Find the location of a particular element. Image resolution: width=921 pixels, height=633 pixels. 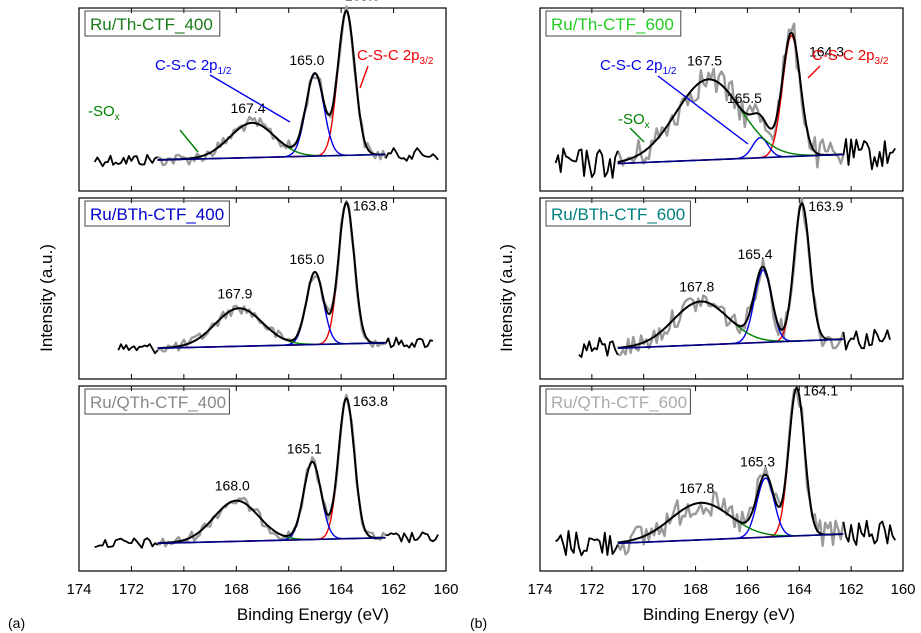

panel-title-text: Ru/Th-CTF_400 is located at coordinates (151, 24).